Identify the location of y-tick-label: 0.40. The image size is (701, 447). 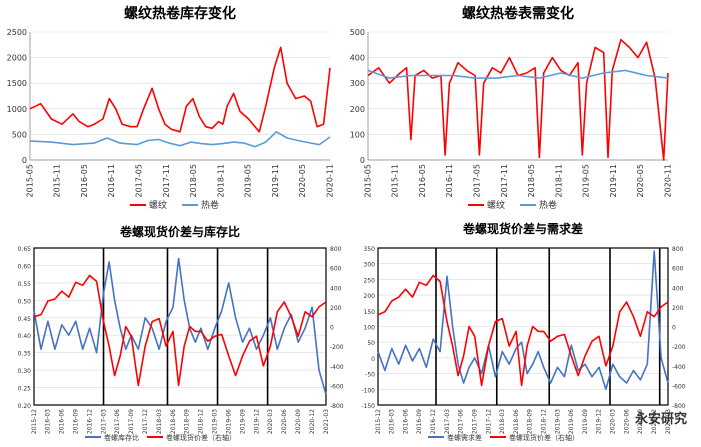
(25, 336).